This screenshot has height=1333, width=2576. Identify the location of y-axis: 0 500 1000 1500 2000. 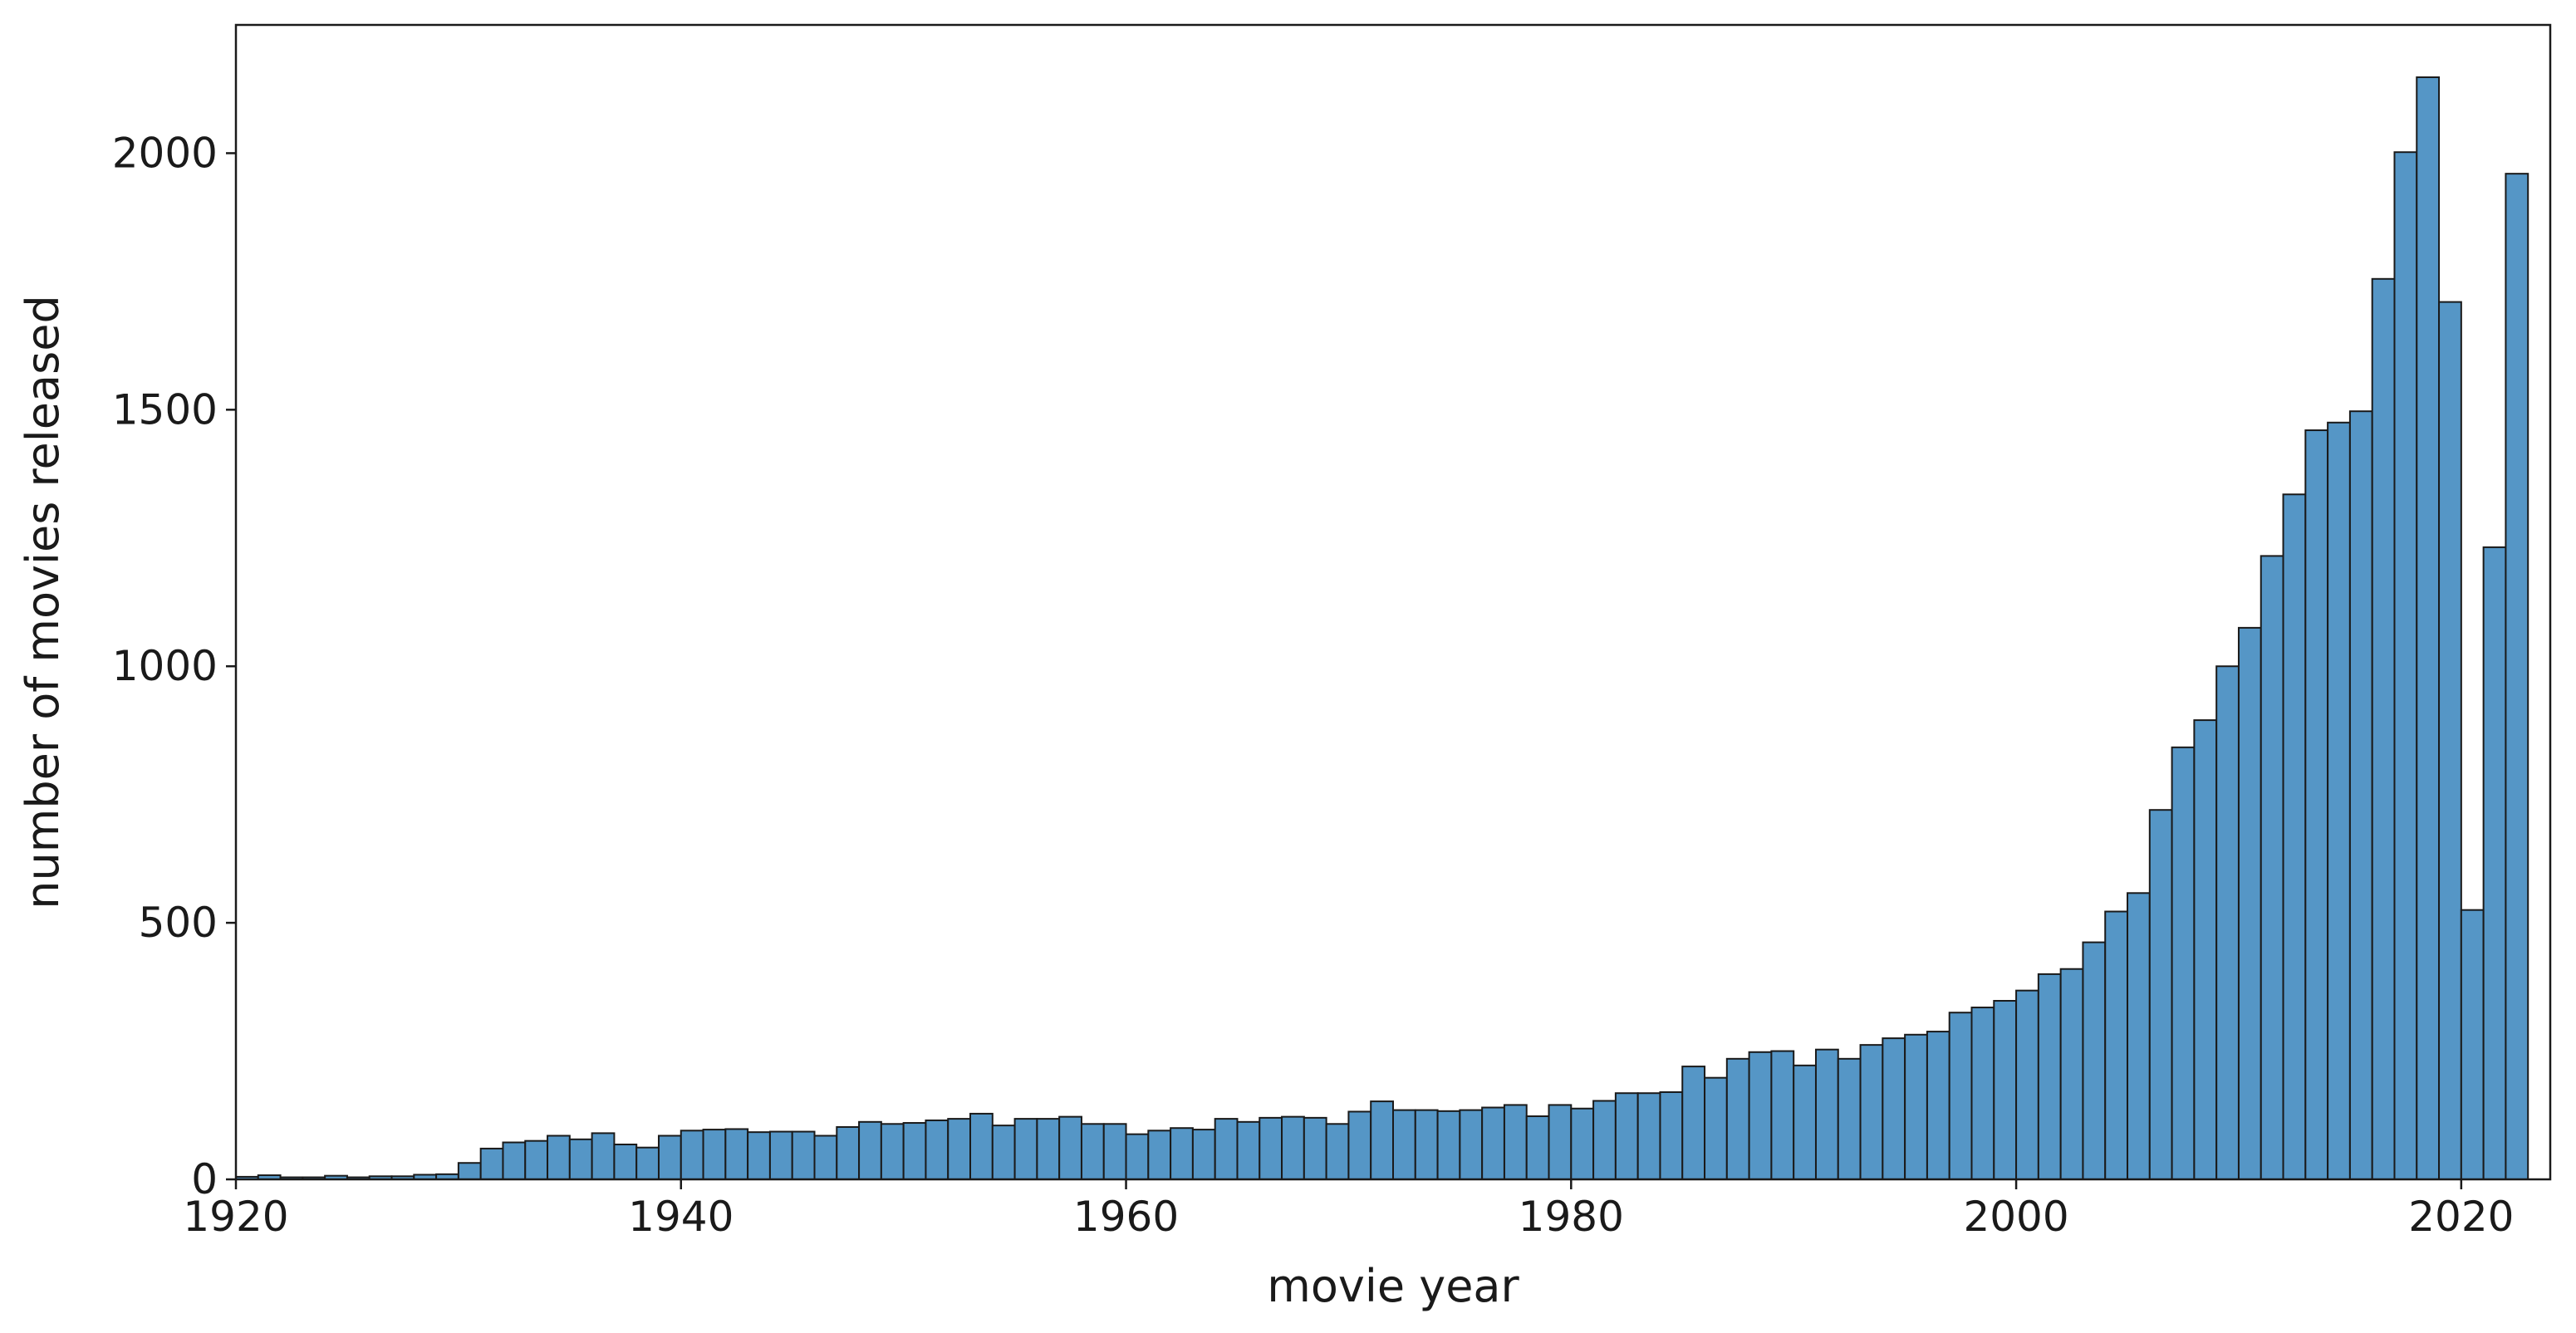
(174, 666).